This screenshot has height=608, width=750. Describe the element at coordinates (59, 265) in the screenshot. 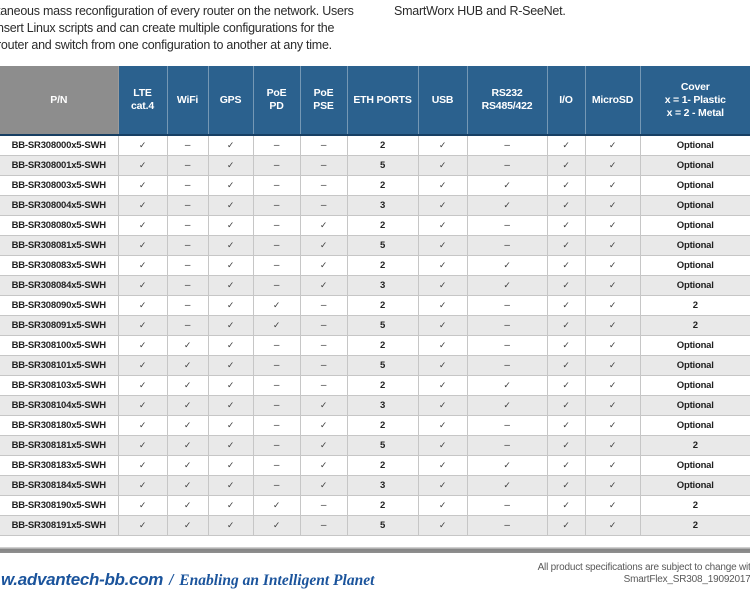

I see `part-number-cell: BB-SR308083x5-SWH` at that location.